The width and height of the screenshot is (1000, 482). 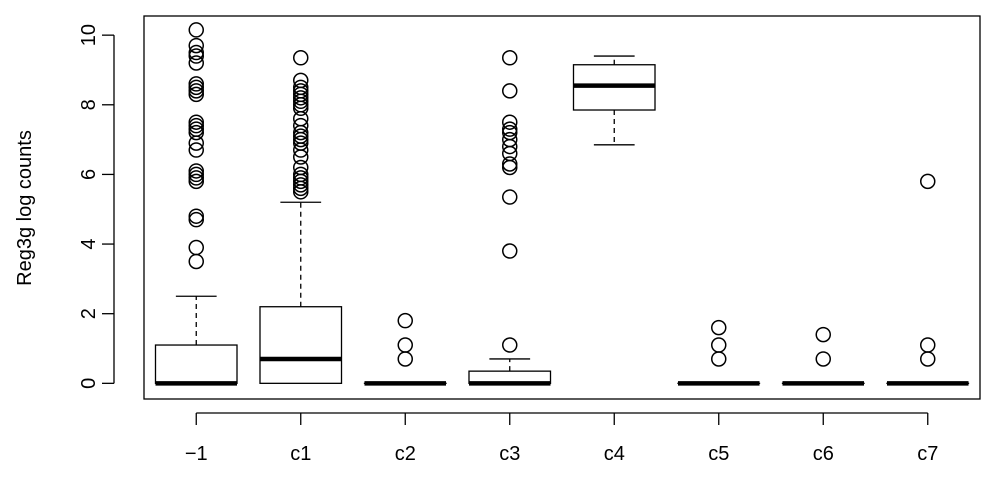 I want to click on x-tick-label: c3, so click(x=509, y=454).